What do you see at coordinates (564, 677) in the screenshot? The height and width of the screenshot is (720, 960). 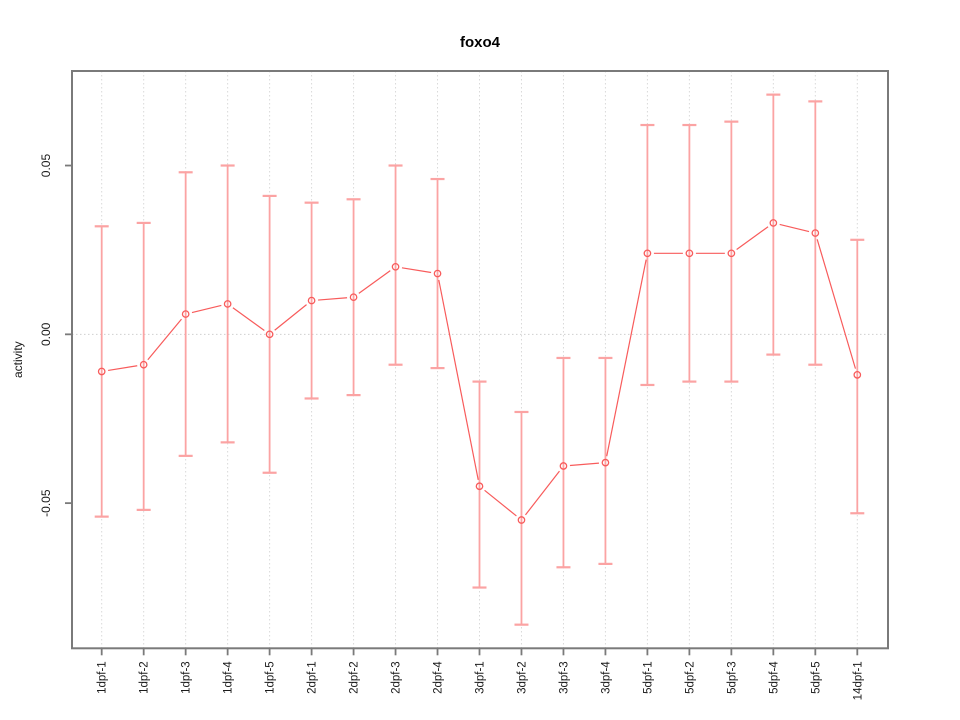 I see `x-tick-label: 3dpf-3` at bounding box center [564, 677].